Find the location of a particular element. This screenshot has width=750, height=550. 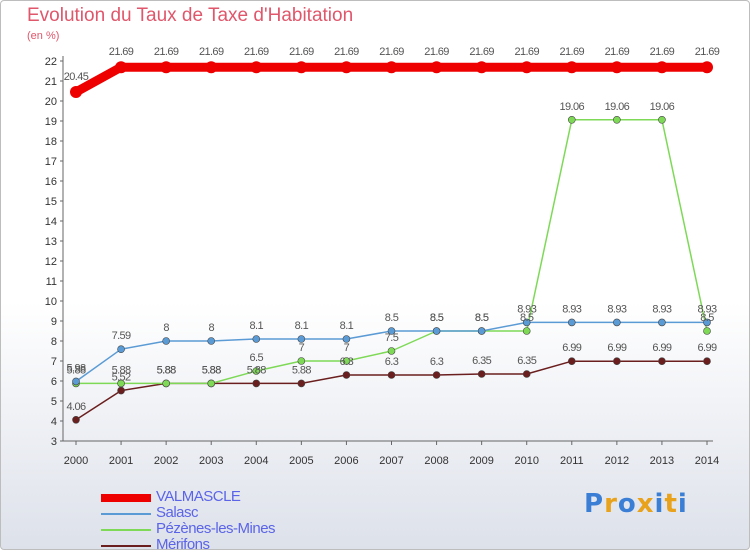

data-label: 7.5 is located at coordinates (392, 338).